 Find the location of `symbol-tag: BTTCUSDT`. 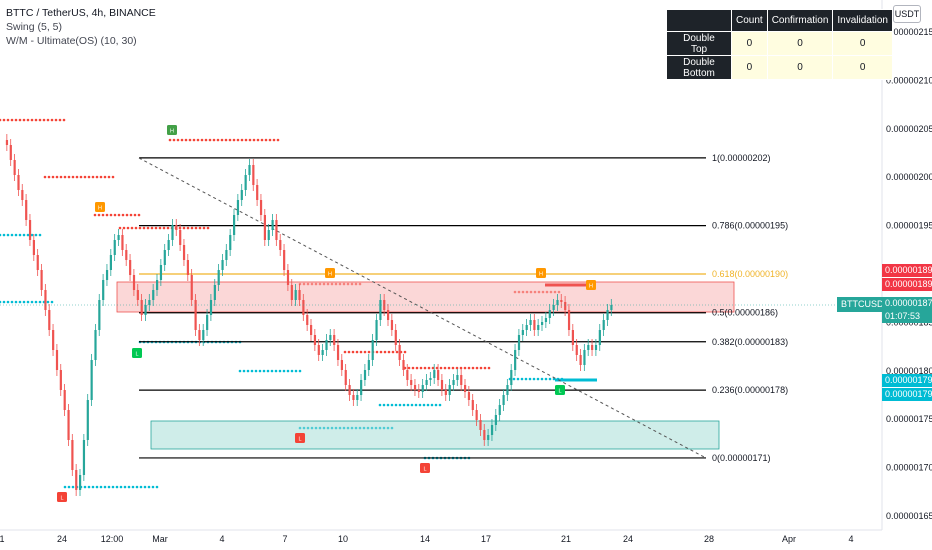

symbol-tag: BTTCUSDT is located at coordinates (865, 304).